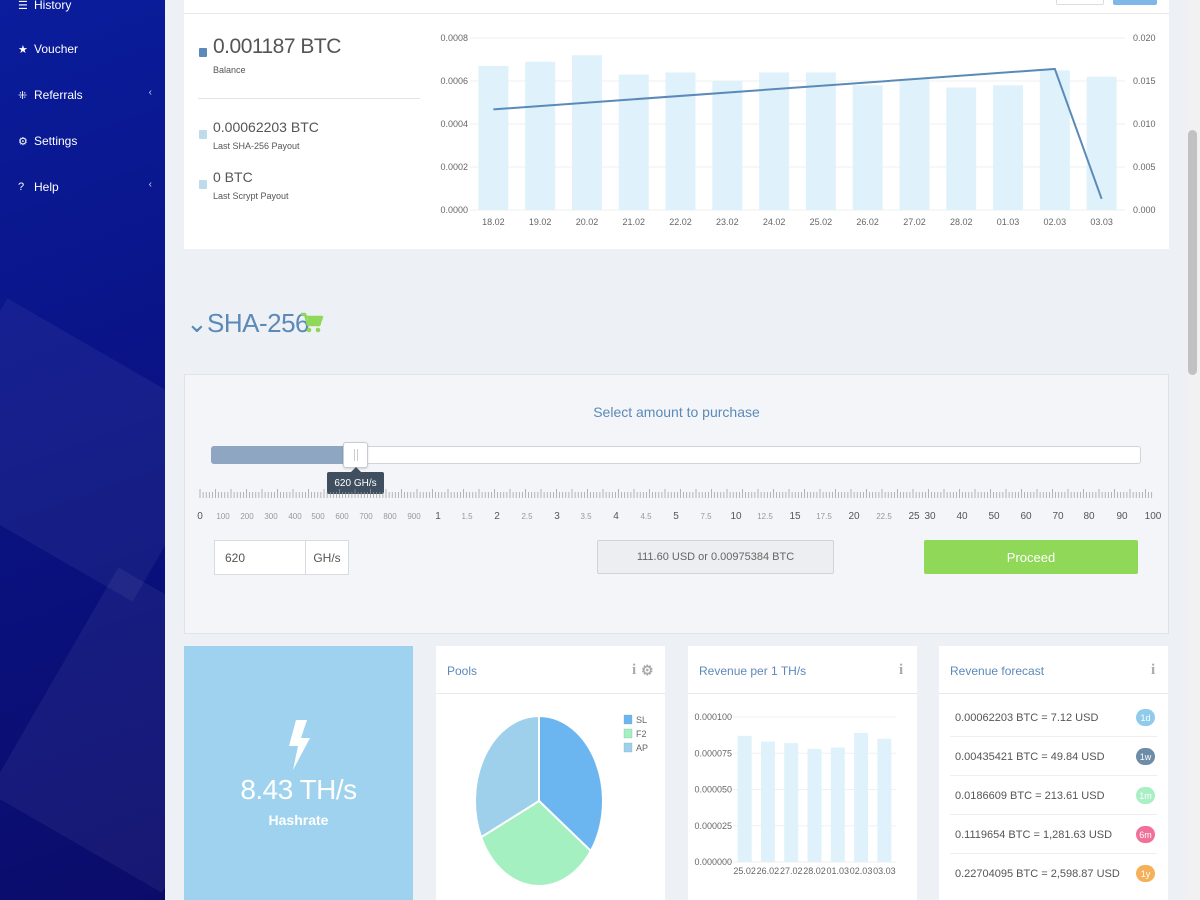  What do you see at coordinates (774, 222) in the screenshot?
I see `x-tick: 24.02` at bounding box center [774, 222].